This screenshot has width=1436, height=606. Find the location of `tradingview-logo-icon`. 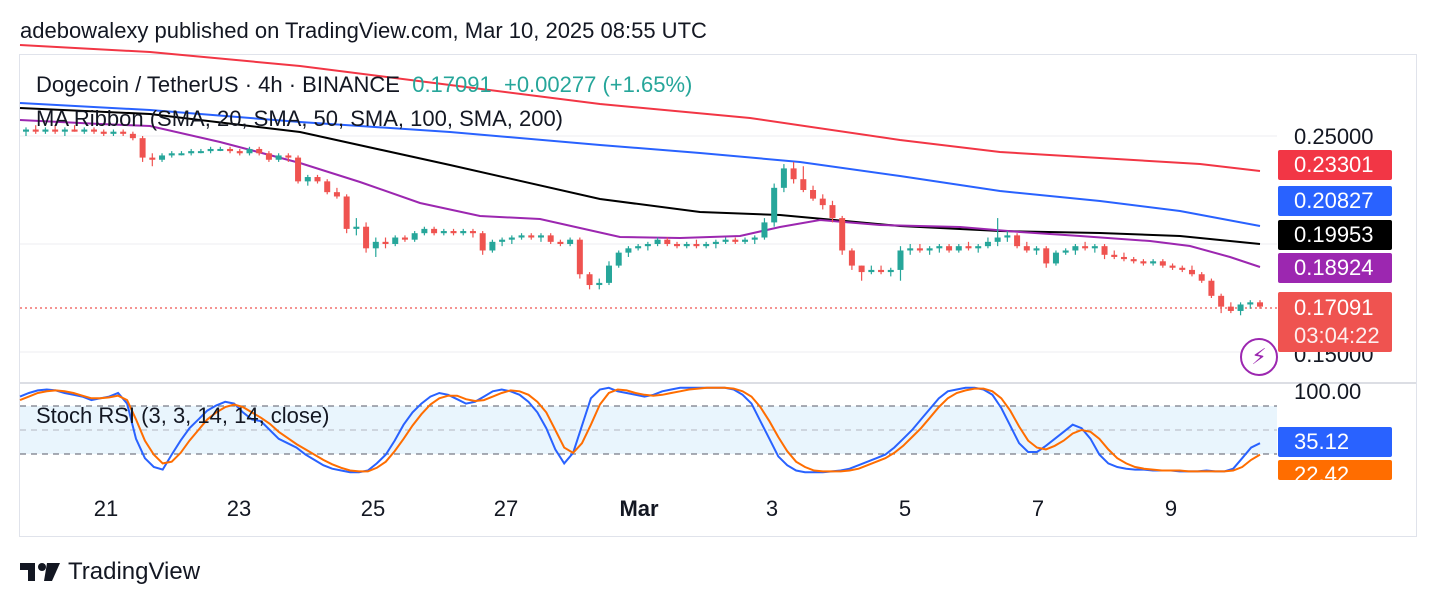

tradingview-logo-icon is located at coordinates (40, 572).